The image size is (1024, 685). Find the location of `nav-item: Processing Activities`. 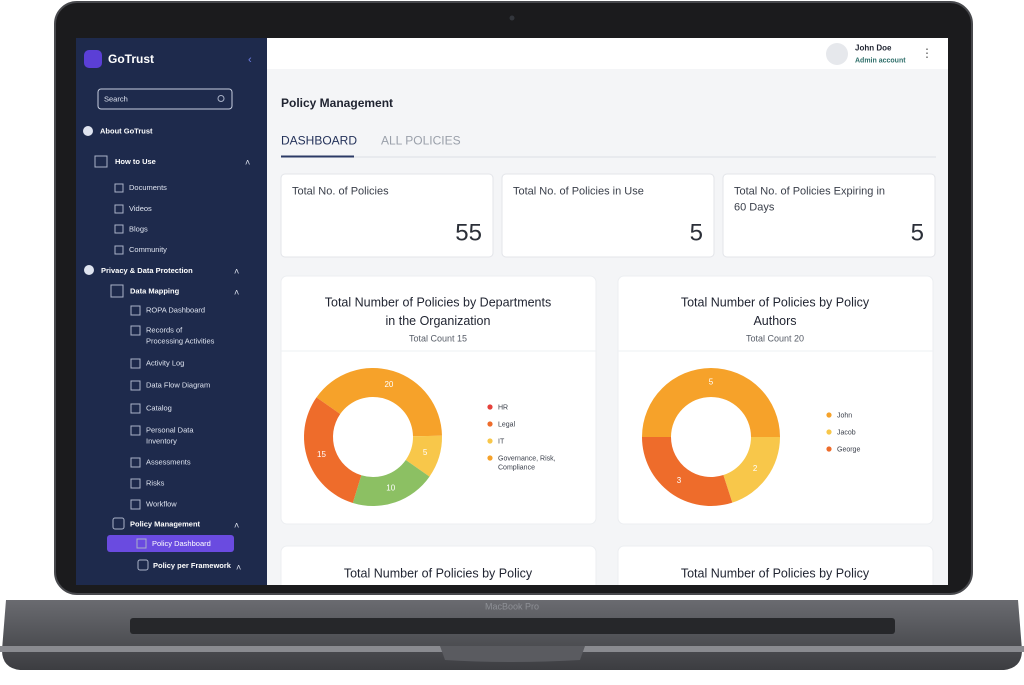

nav-item: Processing Activities is located at coordinates (180, 340).